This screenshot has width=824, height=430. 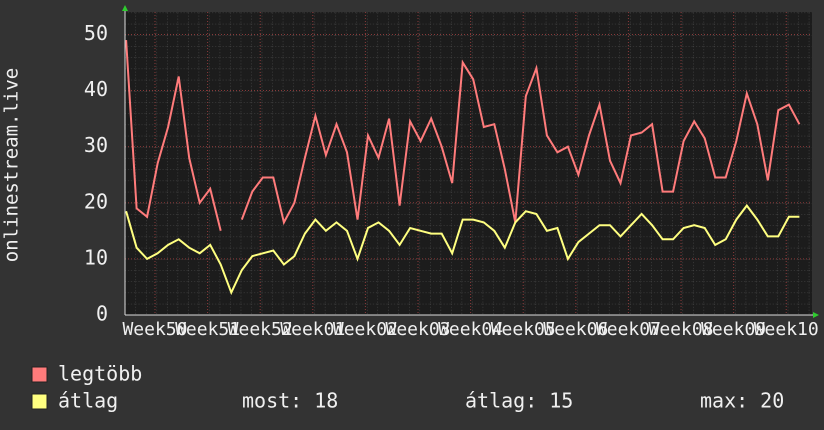 What do you see at coordinates (575, 329) in the screenshot?
I see `x-tick-label: Week06` at bounding box center [575, 329].